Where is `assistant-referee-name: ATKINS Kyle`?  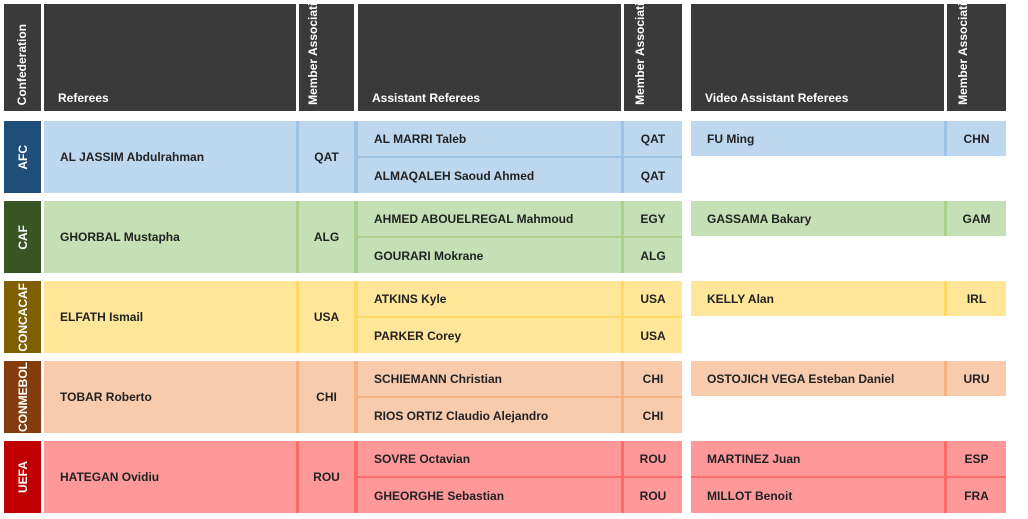
assistant-referee-name: ATKINS Kyle is located at coordinates (489, 298).